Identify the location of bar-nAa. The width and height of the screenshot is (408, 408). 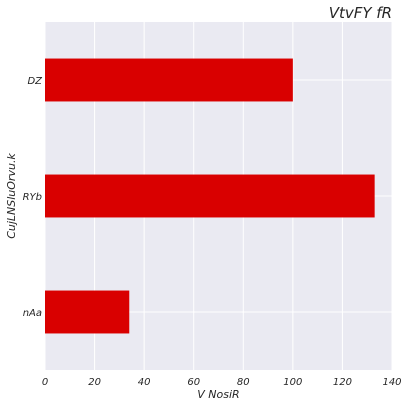
(87, 312).